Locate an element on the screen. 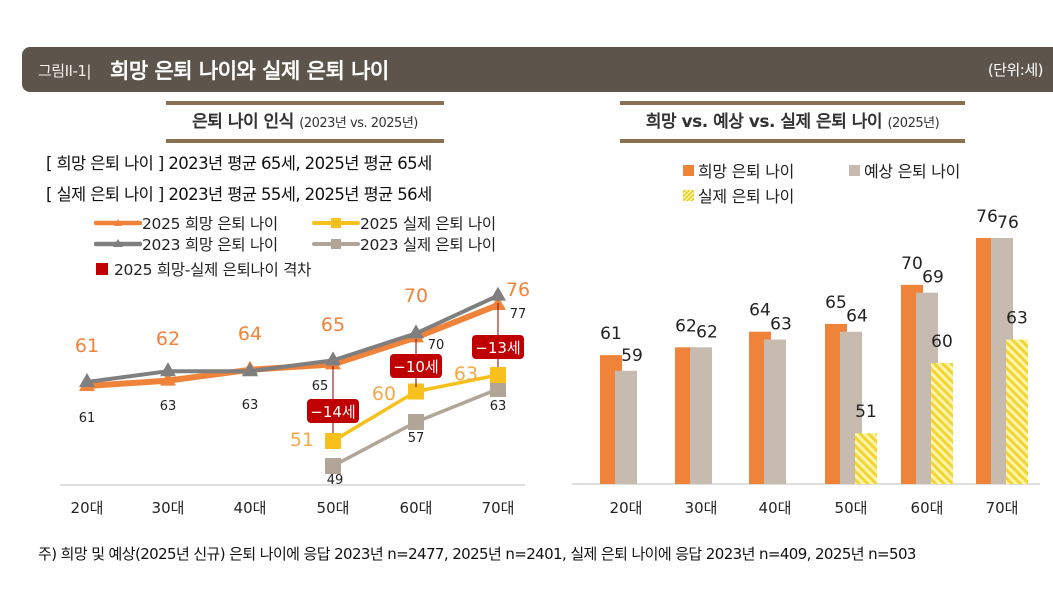 Image resolution: width=1053 pixels, height=598 pixels. legend-label: 2023 실제 은퇴 나이 is located at coordinates (428, 245).